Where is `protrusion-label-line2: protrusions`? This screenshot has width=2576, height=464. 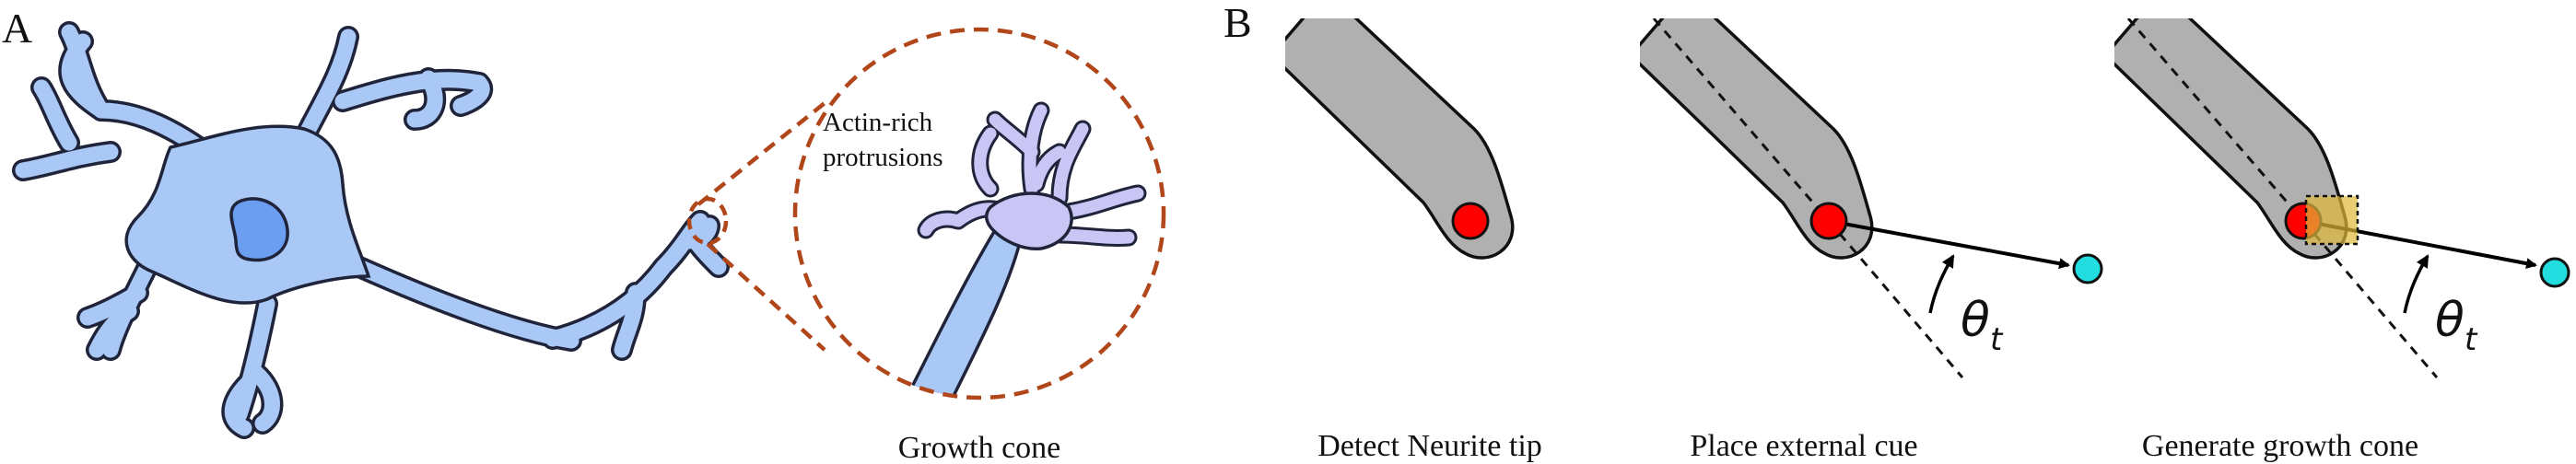 protrusion-label-line2: protrusions is located at coordinates (883, 157).